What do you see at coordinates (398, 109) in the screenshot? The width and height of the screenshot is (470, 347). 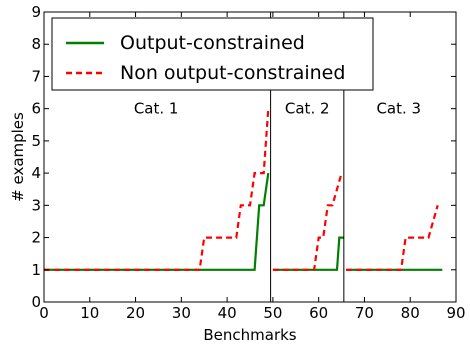 I see `category-label-3: Cat. 3` at bounding box center [398, 109].